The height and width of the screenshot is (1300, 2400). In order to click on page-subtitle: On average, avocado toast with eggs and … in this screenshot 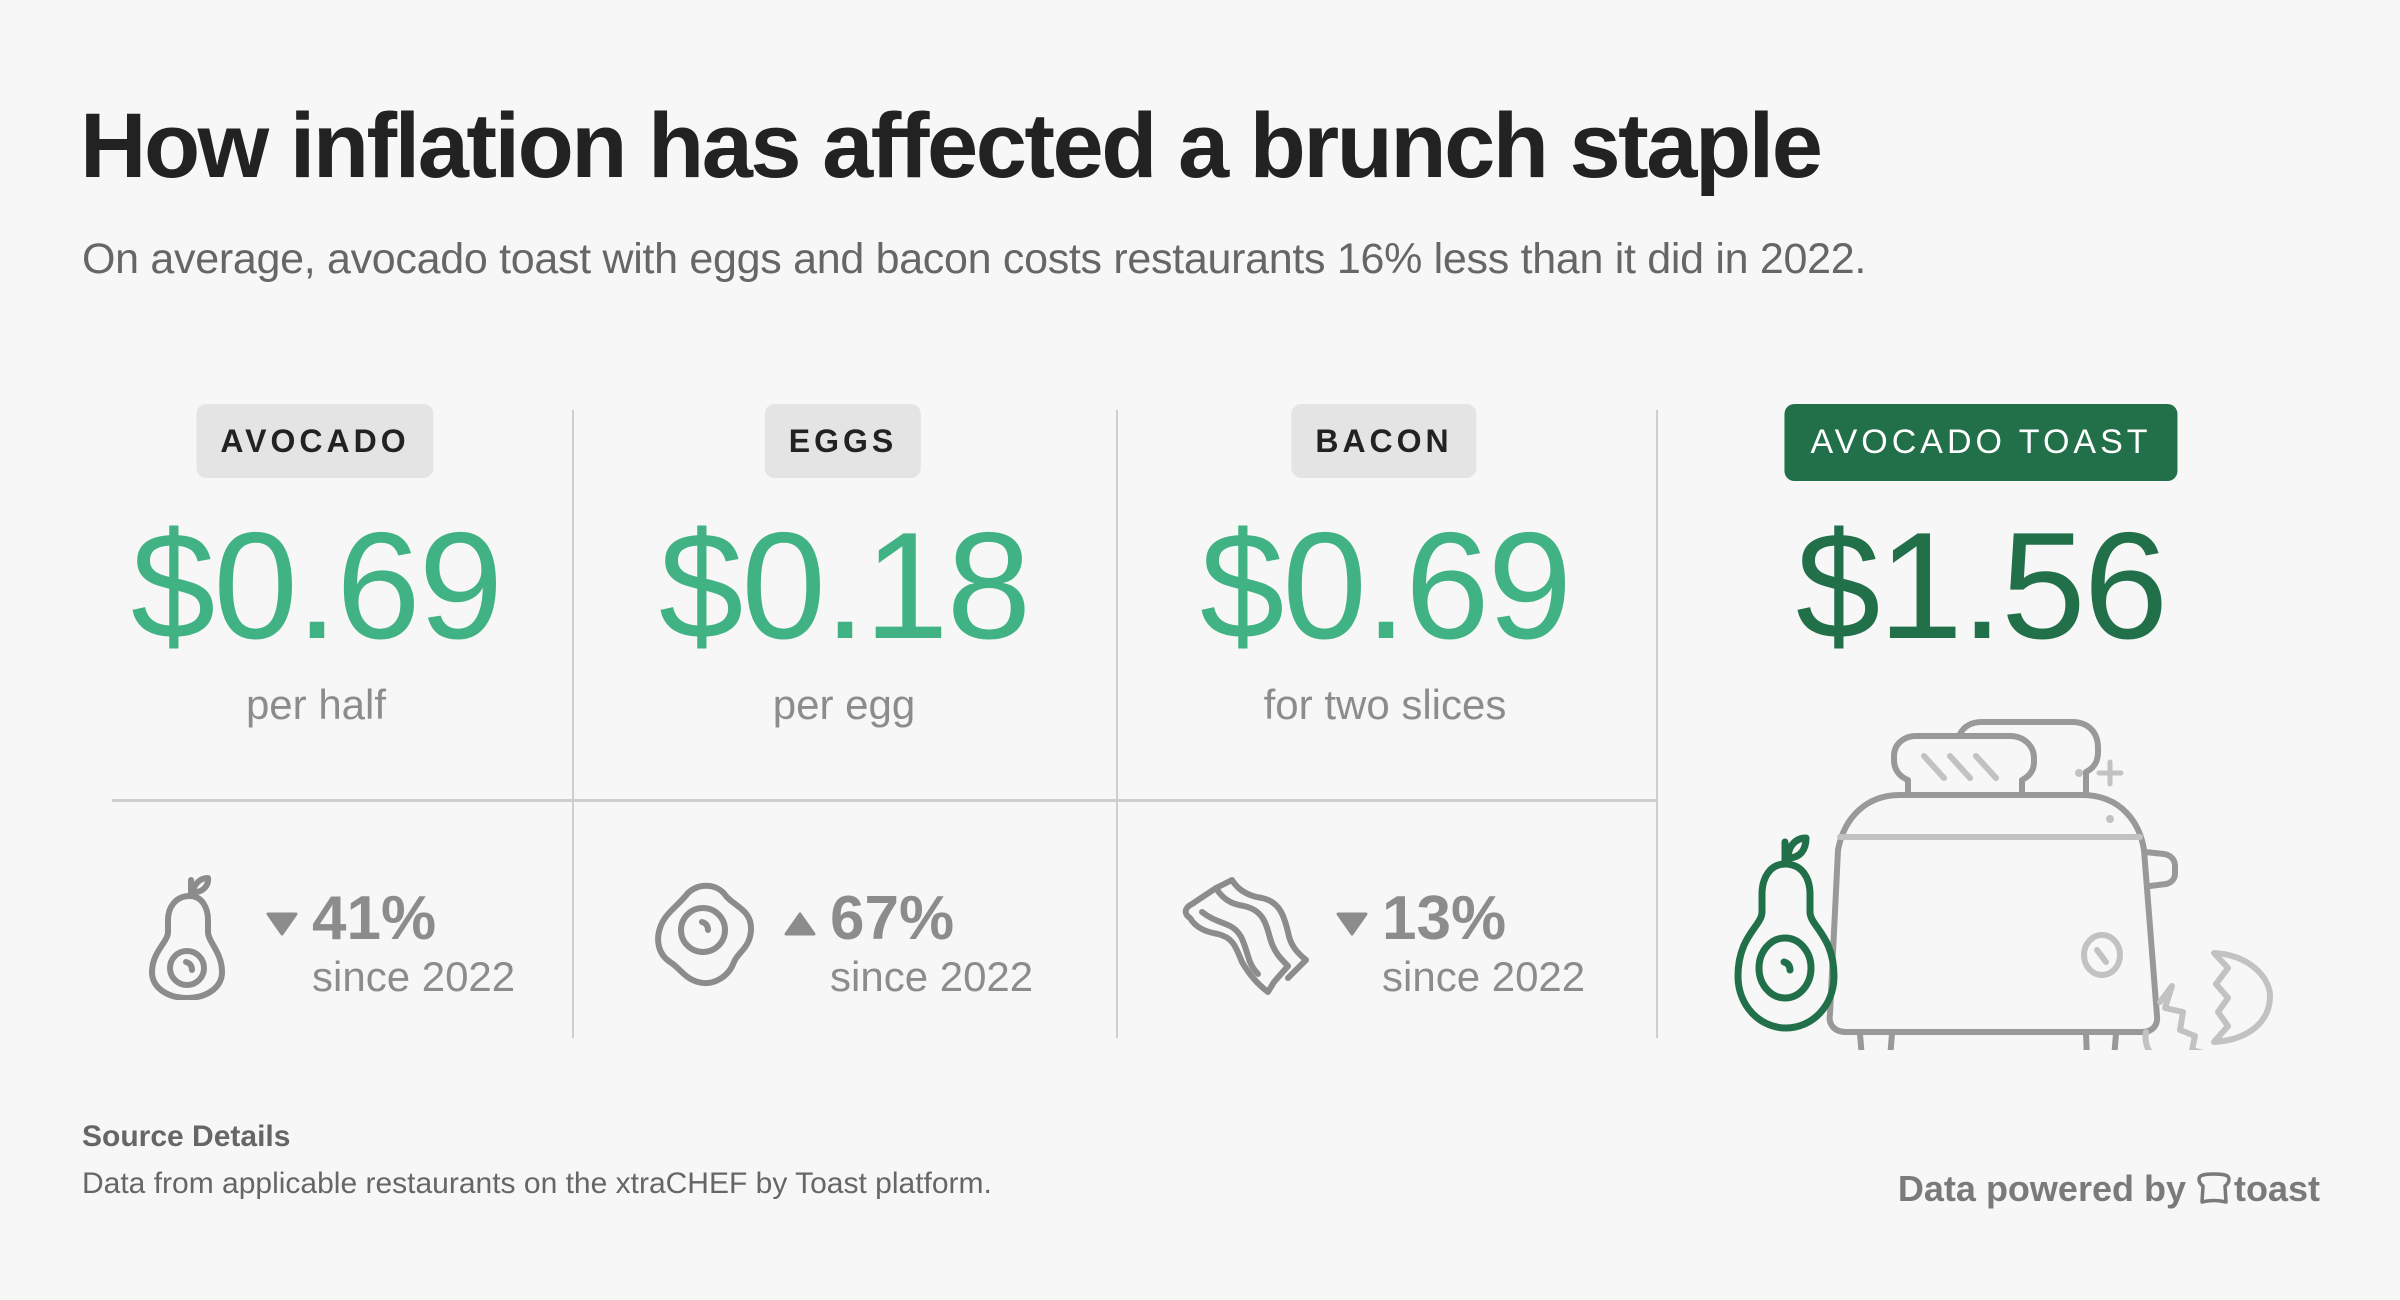, I will do `click(974, 259)`.